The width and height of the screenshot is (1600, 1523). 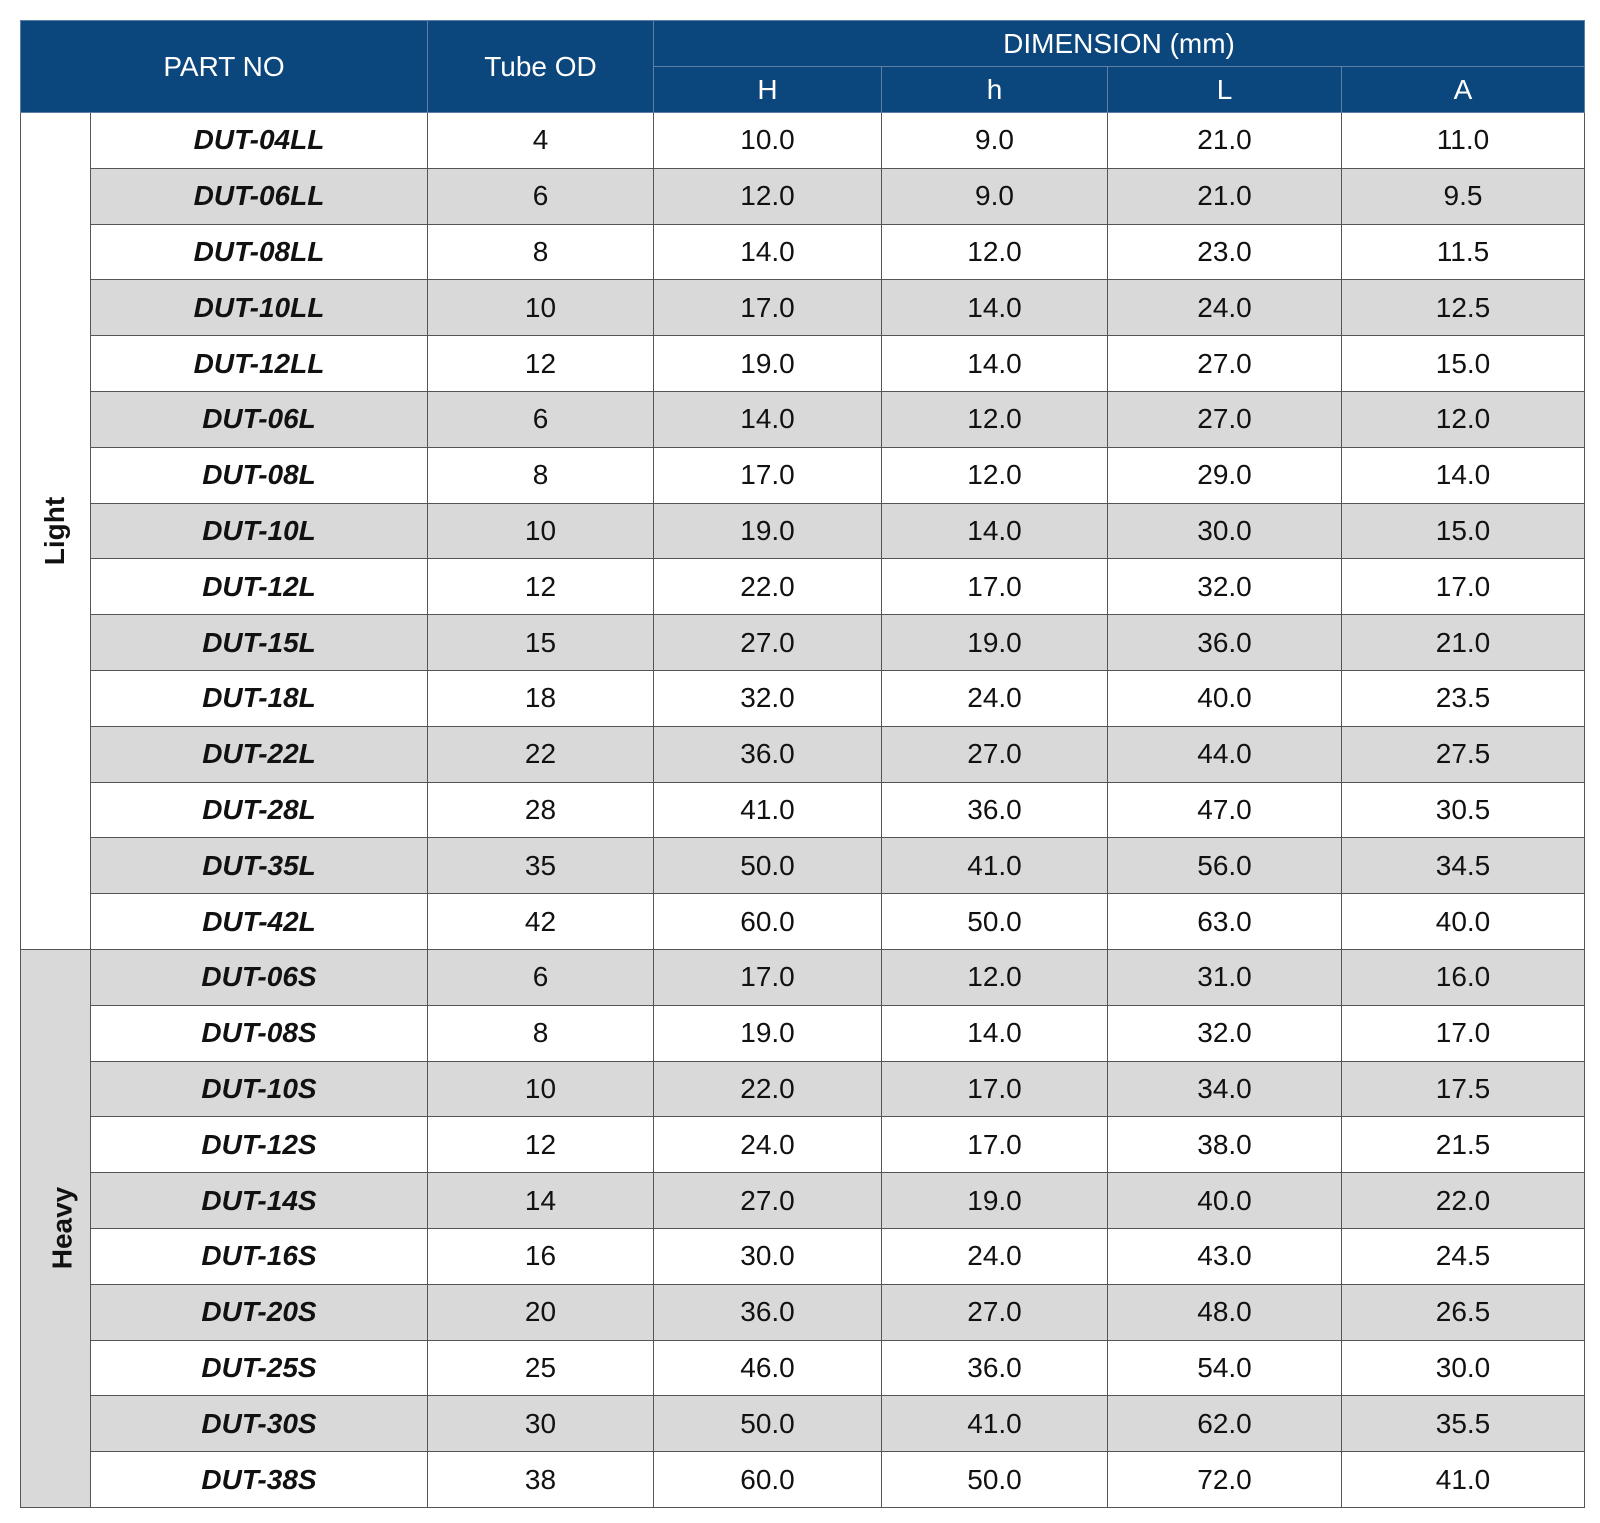 I want to click on cell-part-no: DUT-16S, so click(x=259, y=1256).